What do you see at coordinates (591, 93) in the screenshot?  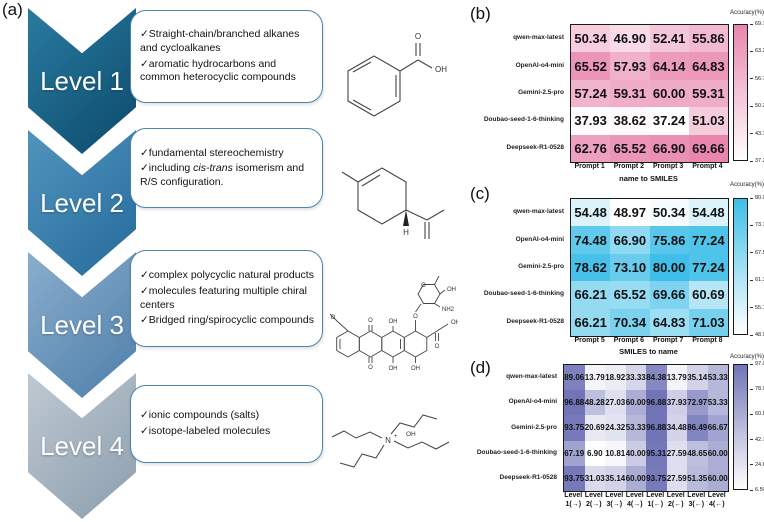 I see `heatmap-cell: 57.24` at bounding box center [591, 93].